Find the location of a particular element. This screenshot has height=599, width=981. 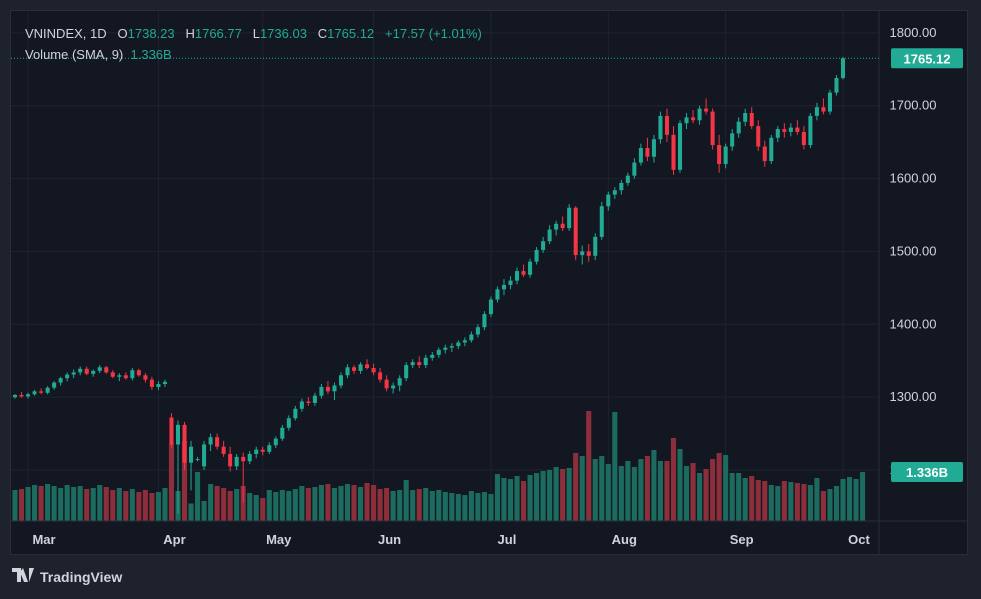

y-tick-label: 1300.00 is located at coordinates (913, 396).